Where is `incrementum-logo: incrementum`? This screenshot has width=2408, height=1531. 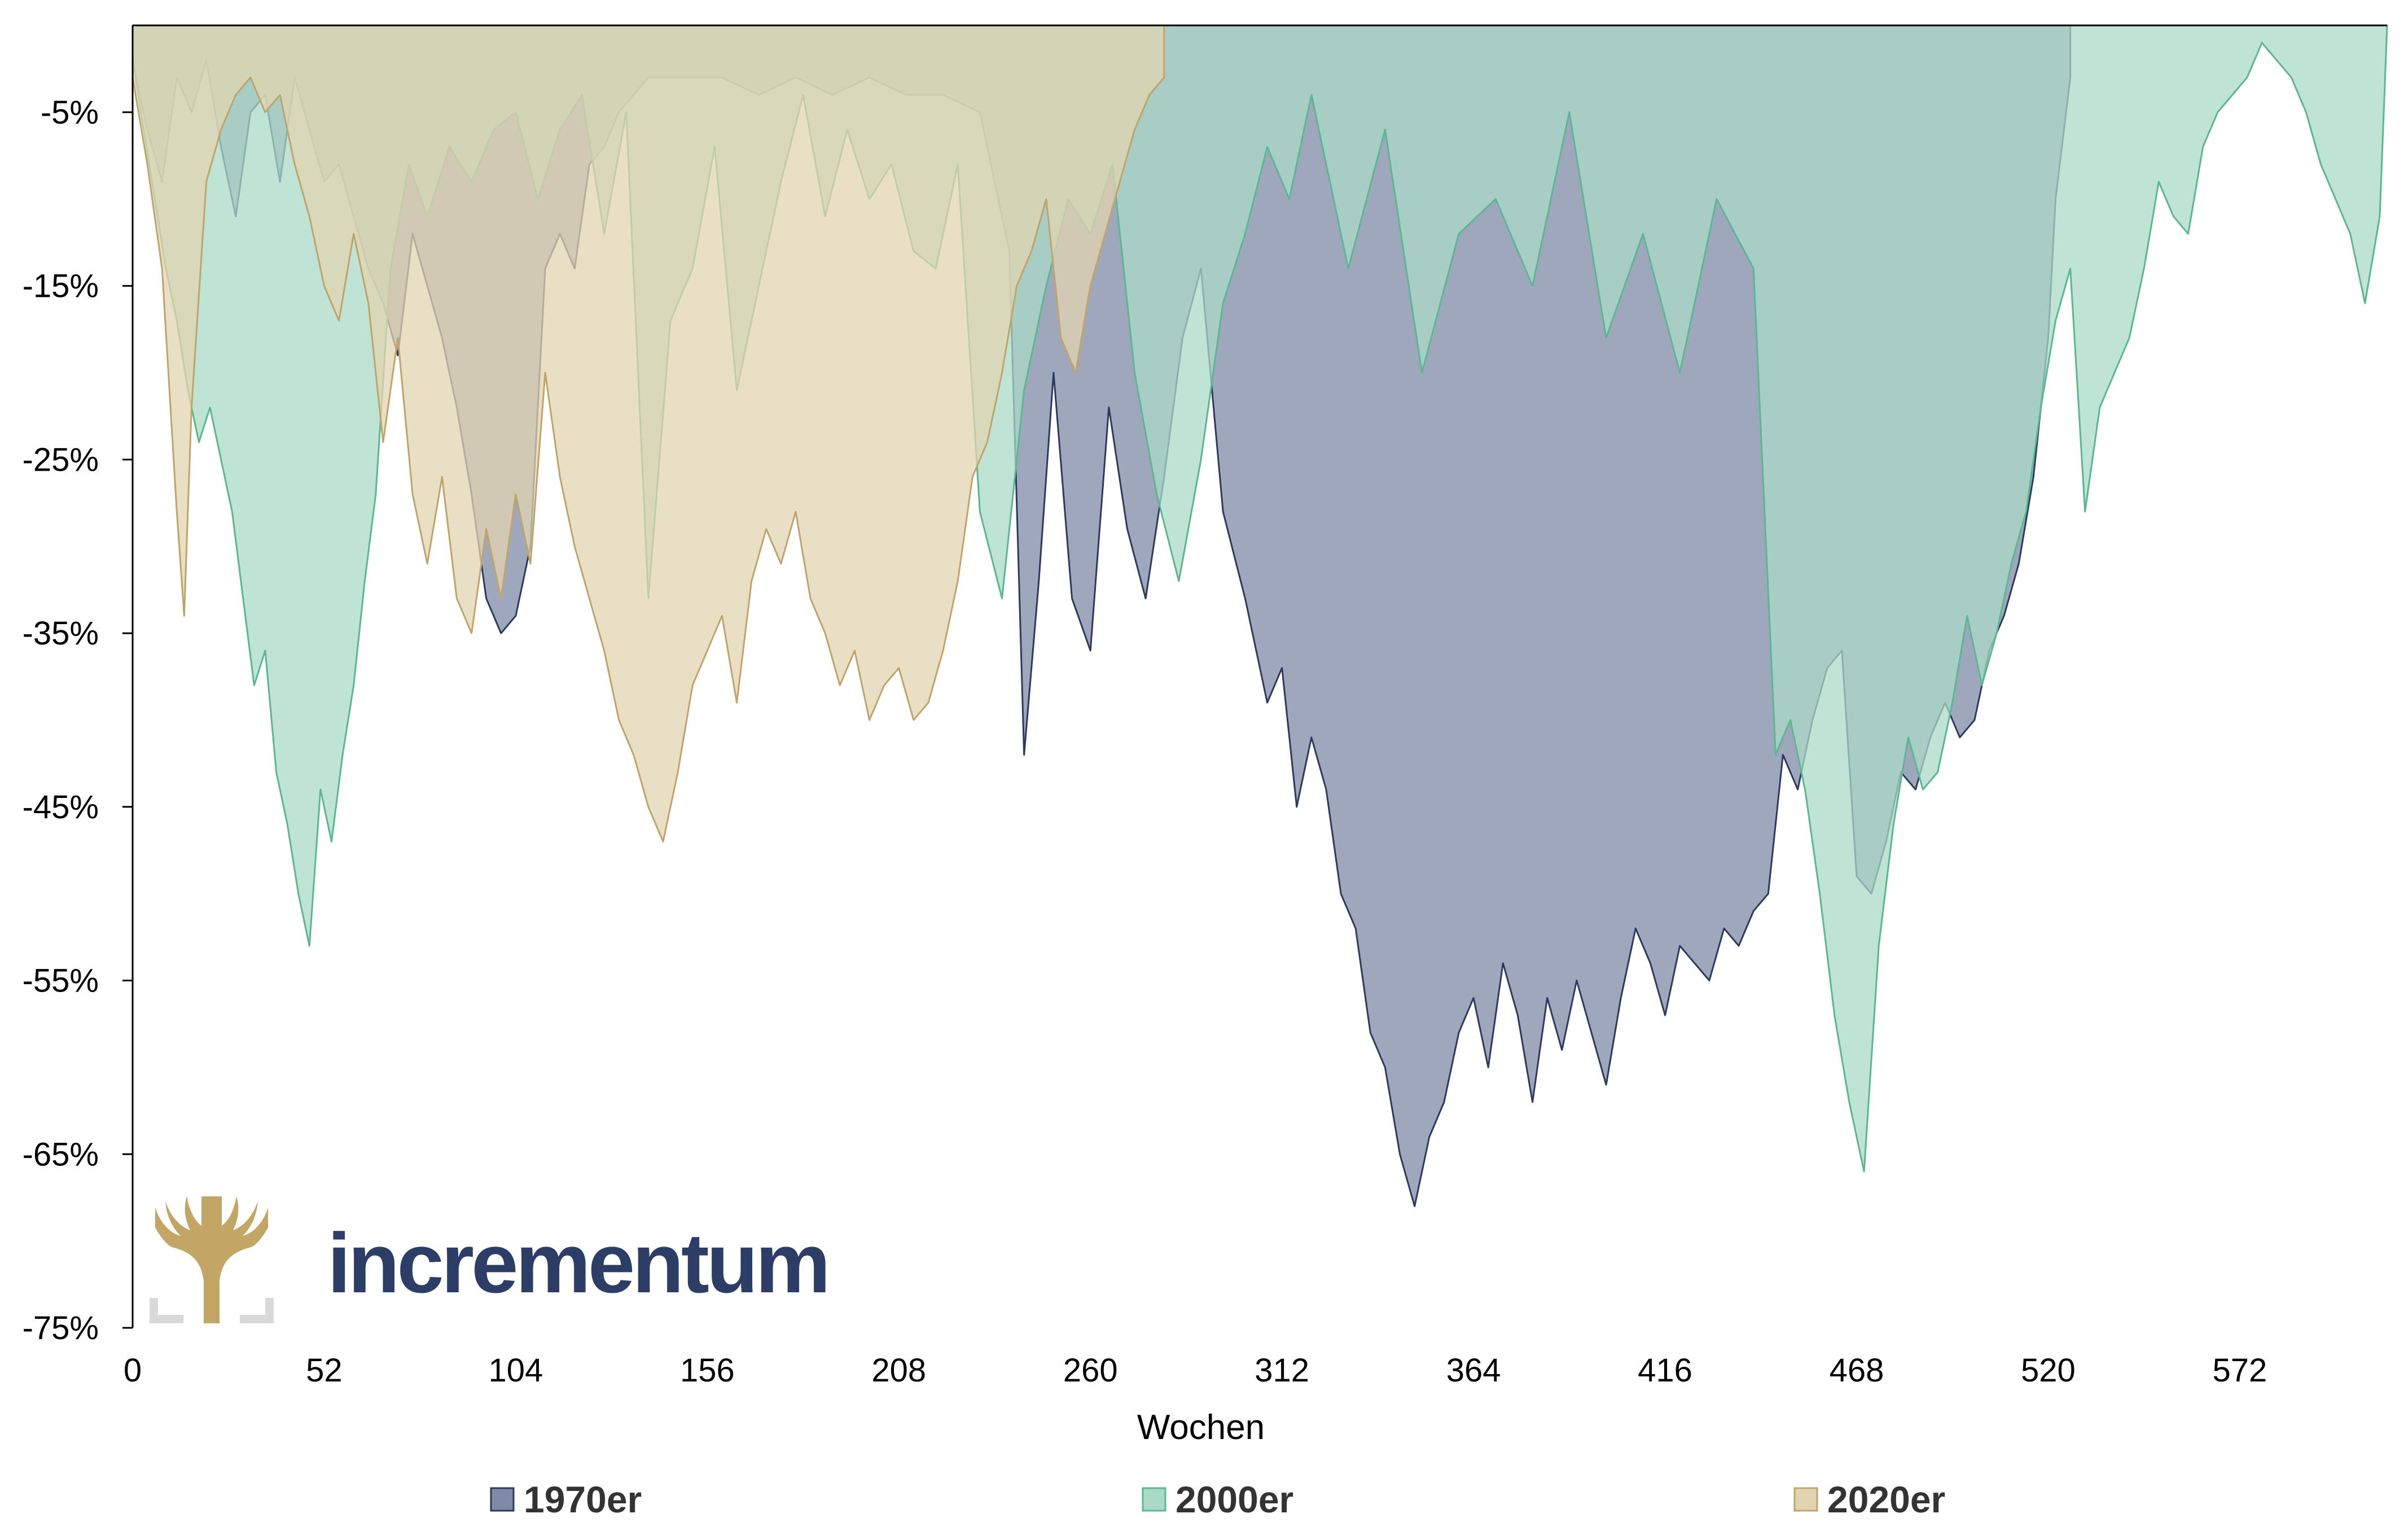 incrementum-logo: incrementum is located at coordinates (491, 1259).